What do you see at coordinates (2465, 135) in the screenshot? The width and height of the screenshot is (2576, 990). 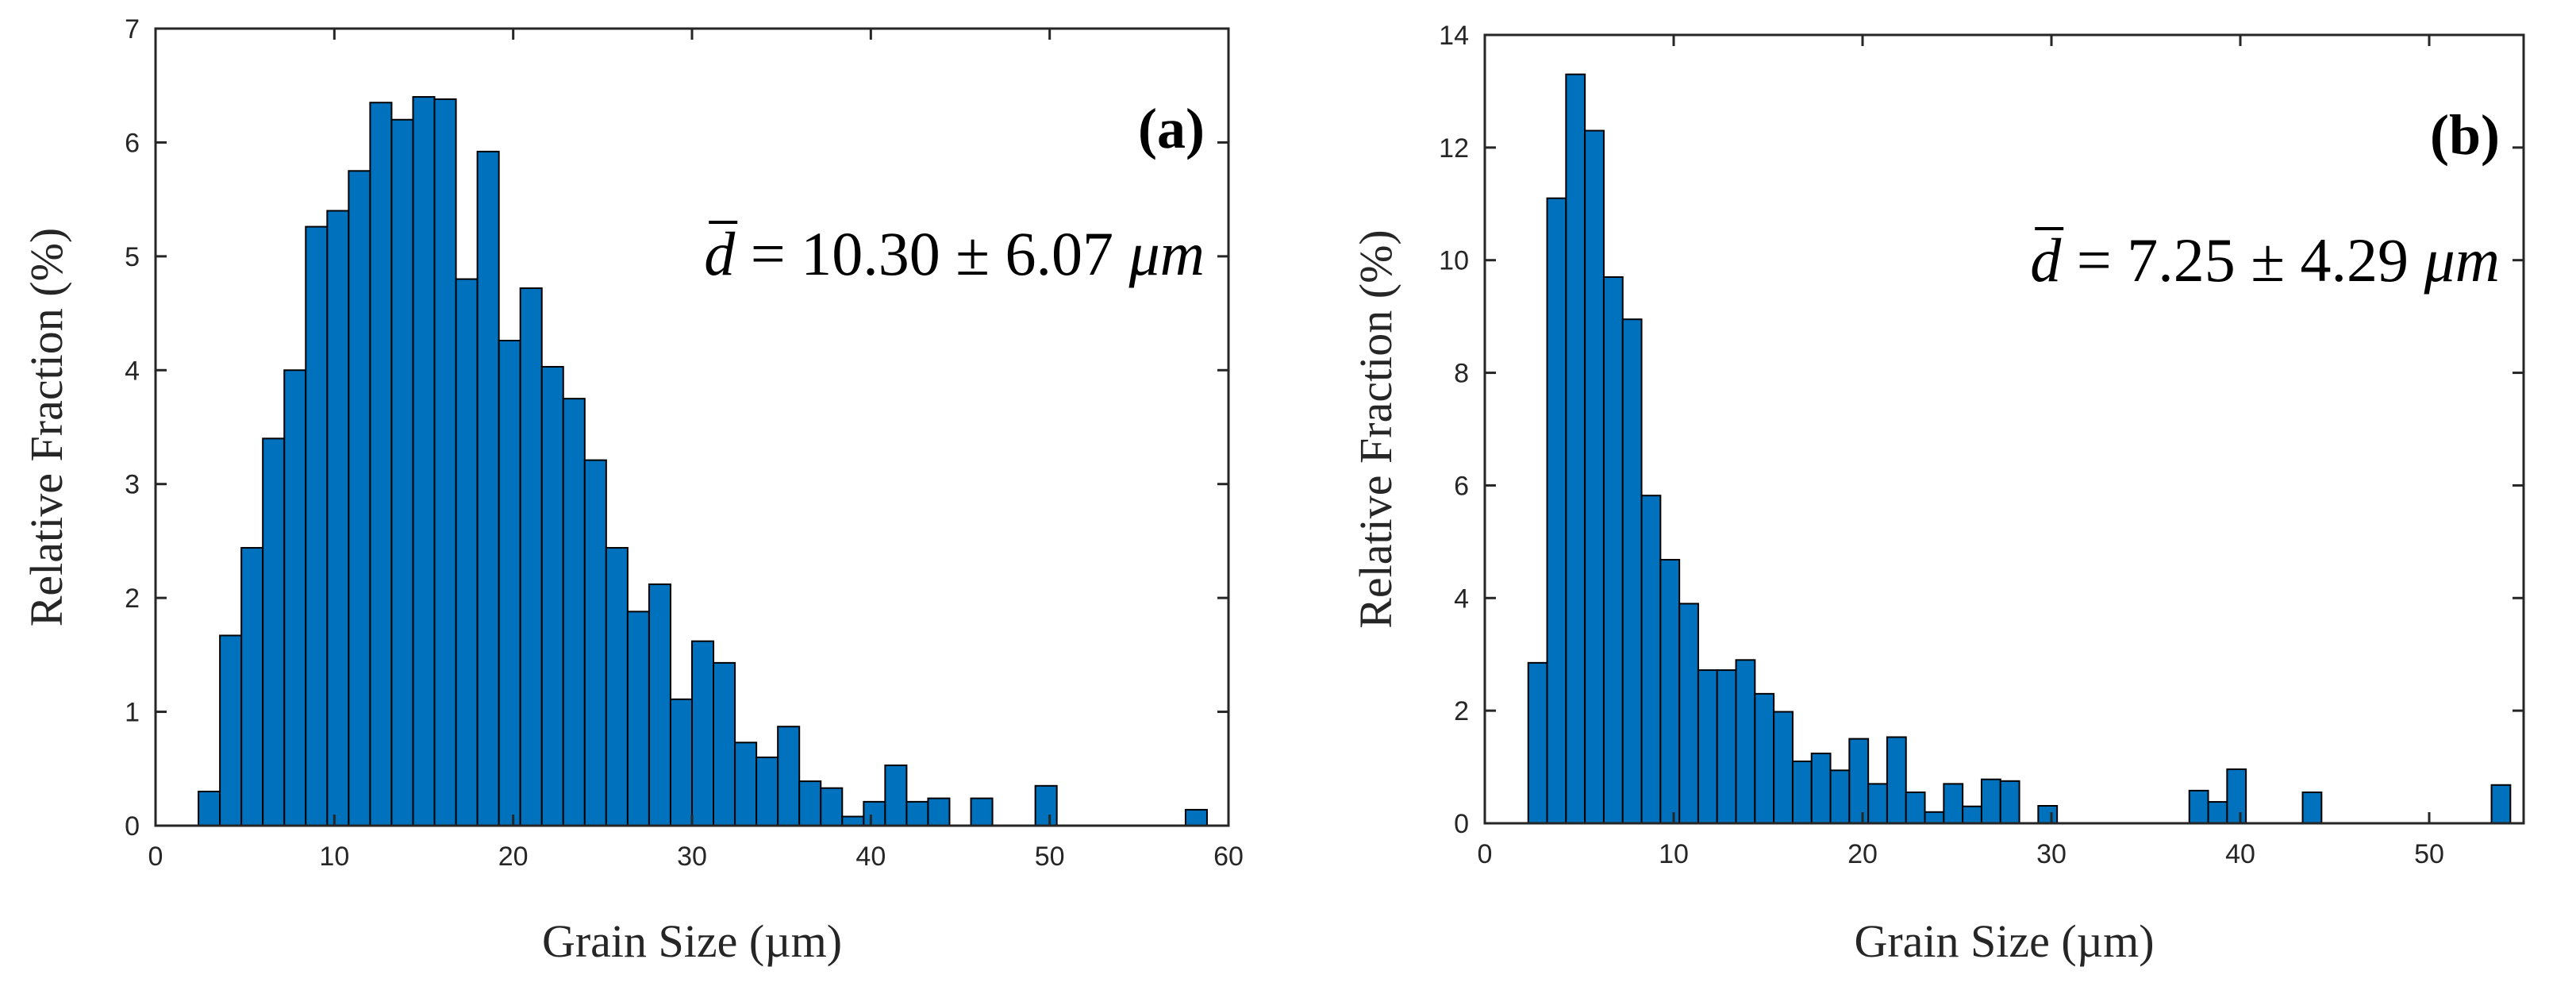 I see `panel-label-b: (b)` at bounding box center [2465, 135].